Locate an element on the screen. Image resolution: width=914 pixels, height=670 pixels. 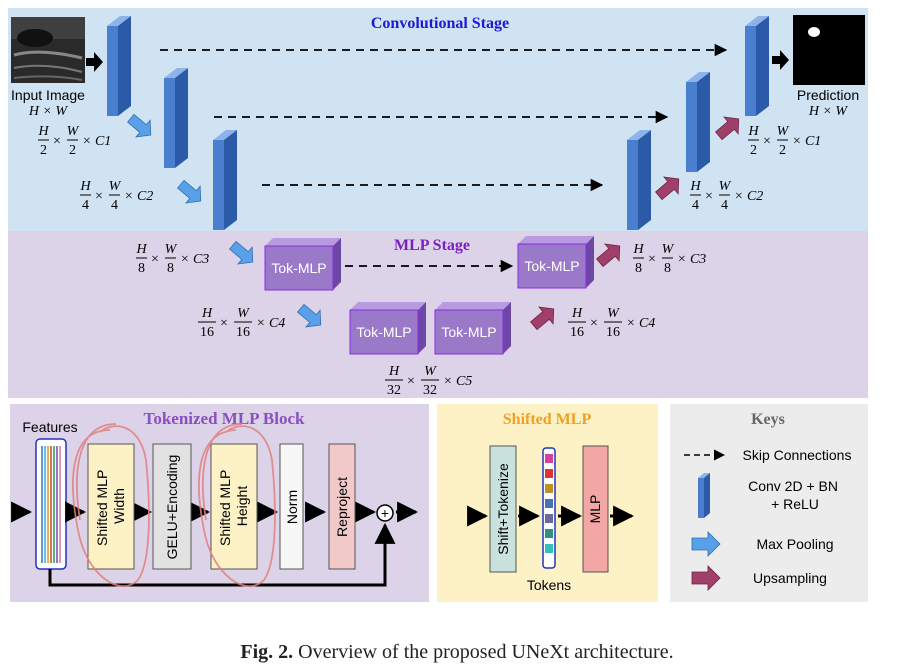
key-pool-label: Max Pooling is located at coordinates (794, 544).